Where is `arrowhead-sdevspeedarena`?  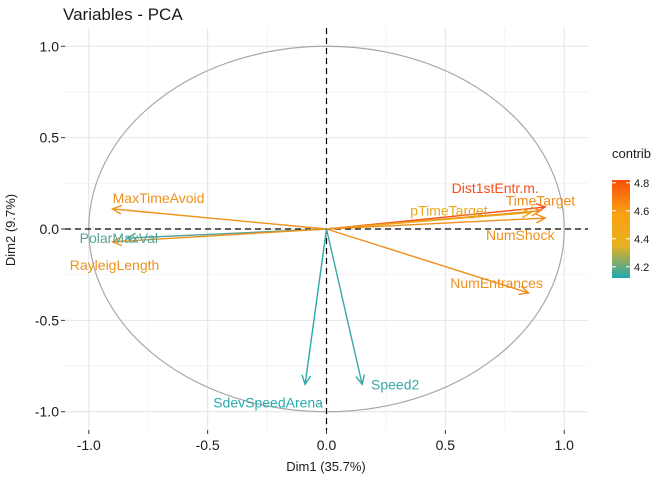
arrowhead-sdevspeedarena is located at coordinates (306, 380).